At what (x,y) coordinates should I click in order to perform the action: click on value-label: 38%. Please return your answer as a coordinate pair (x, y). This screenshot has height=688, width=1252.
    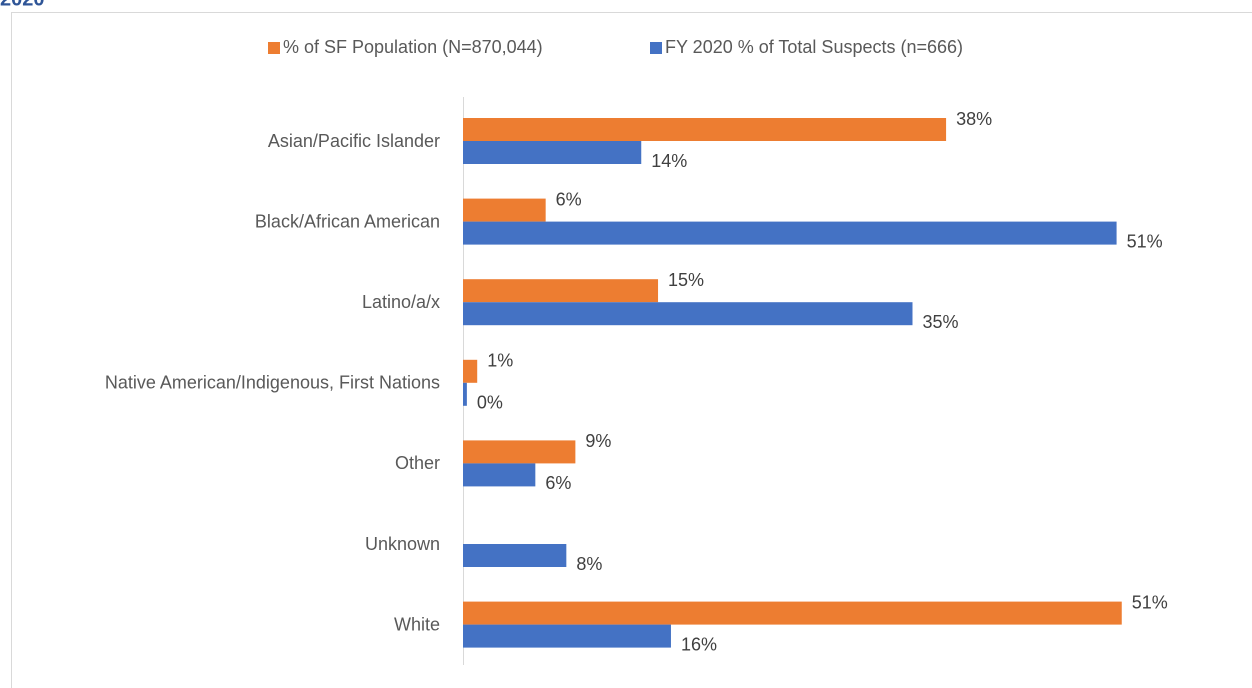
    Looking at the image, I should click on (974, 119).